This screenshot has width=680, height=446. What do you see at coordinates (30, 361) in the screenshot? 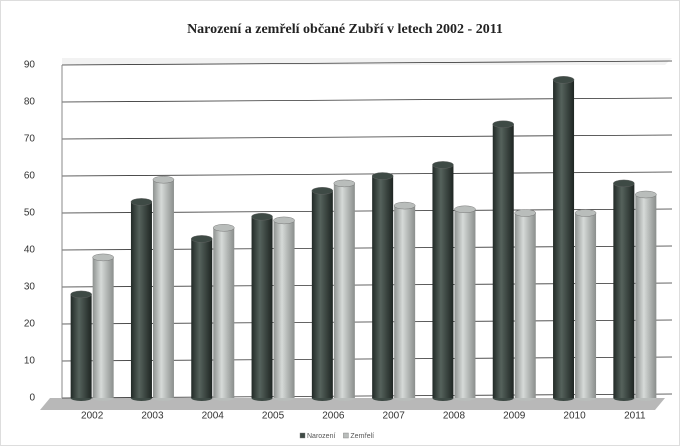
I see `y-tick-label: 10` at bounding box center [30, 361].